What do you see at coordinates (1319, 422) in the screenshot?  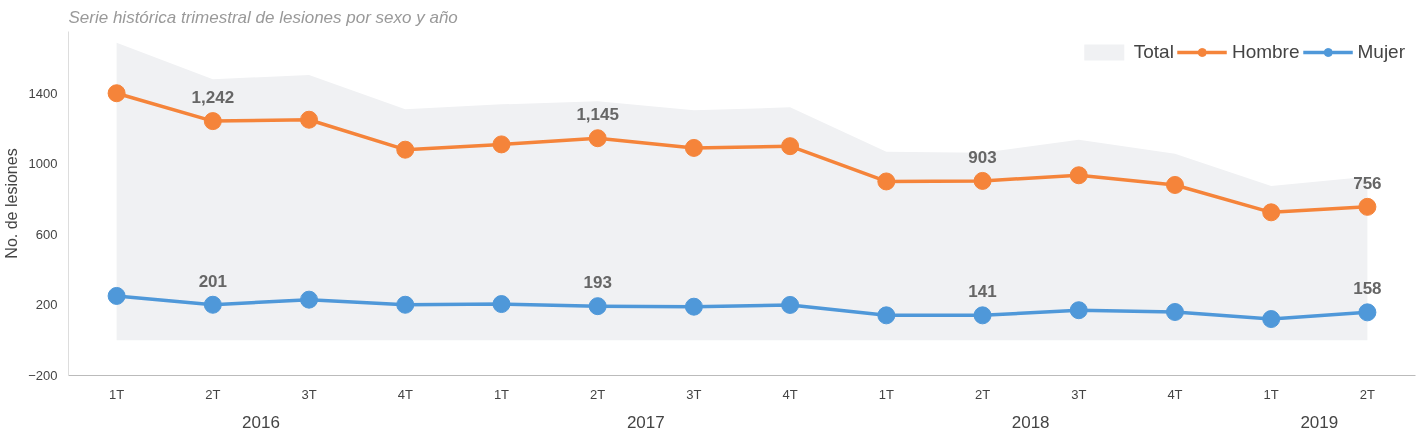 I see `text: 2019` at bounding box center [1319, 422].